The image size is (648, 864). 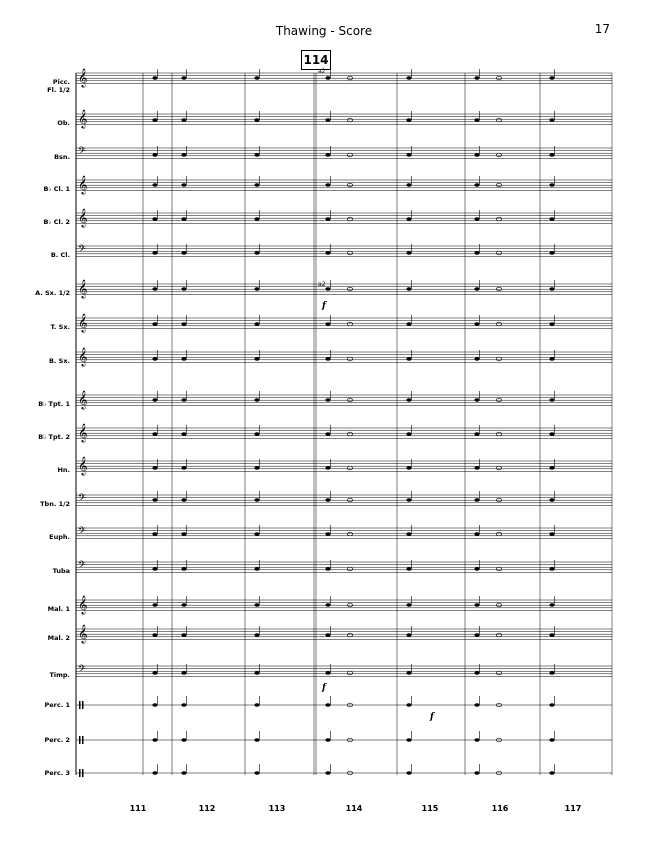 What do you see at coordinates (54, 437) in the screenshot?
I see `instrument-label: B♭ Tpt. 2` at bounding box center [54, 437].